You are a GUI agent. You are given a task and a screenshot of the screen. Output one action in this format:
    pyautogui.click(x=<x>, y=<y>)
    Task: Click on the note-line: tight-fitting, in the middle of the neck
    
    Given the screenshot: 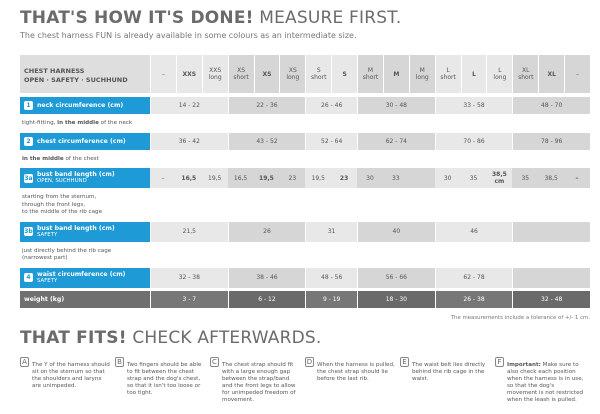 What is the action you would take?
    pyautogui.click(x=86, y=124)
    